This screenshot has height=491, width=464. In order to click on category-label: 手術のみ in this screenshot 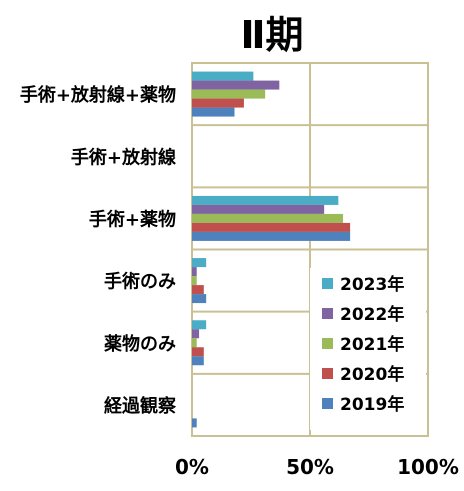, I will do `click(140, 282)`.